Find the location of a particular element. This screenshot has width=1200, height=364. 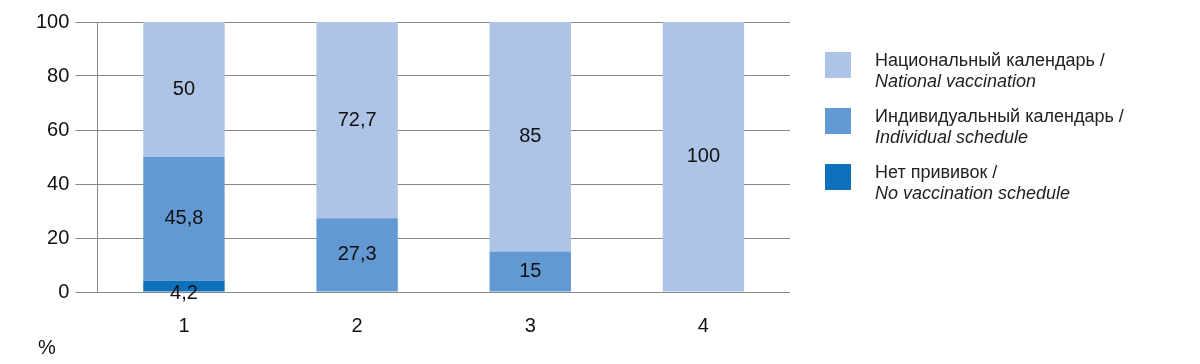

x-tick-label: 1 is located at coordinates (184, 324).